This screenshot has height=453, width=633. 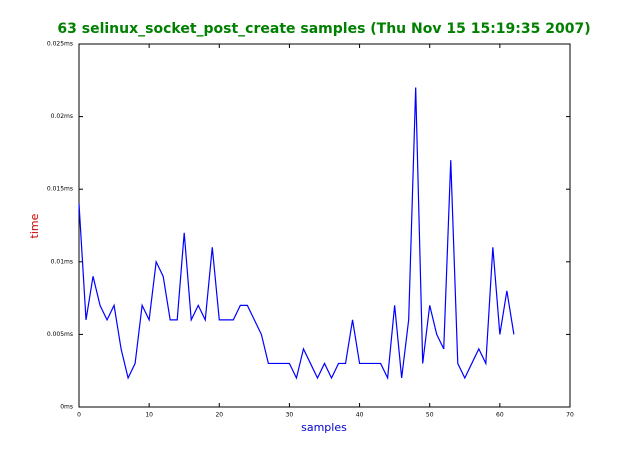 I want to click on y-tick-label: 0ms, so click(x=66, y=407).